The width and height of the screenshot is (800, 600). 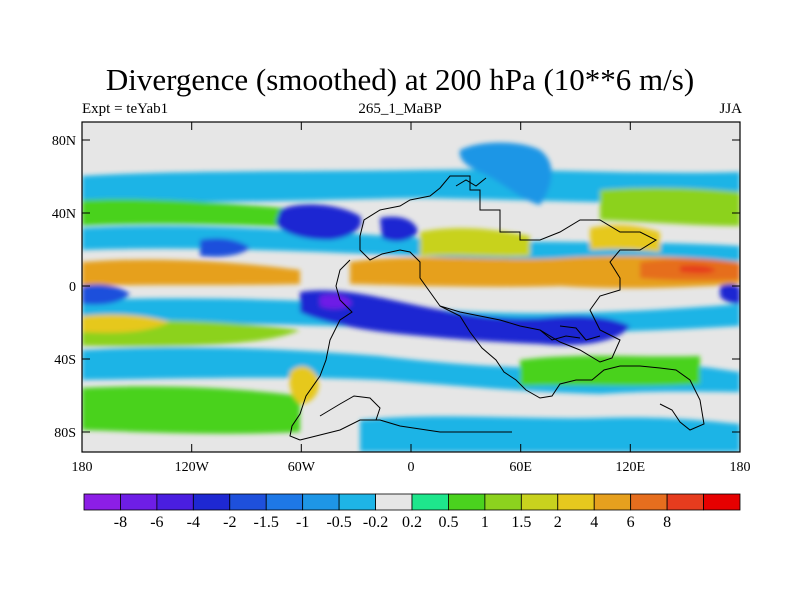 I want to click on lat-tick-label: 80N, so click(x=64, y=141).